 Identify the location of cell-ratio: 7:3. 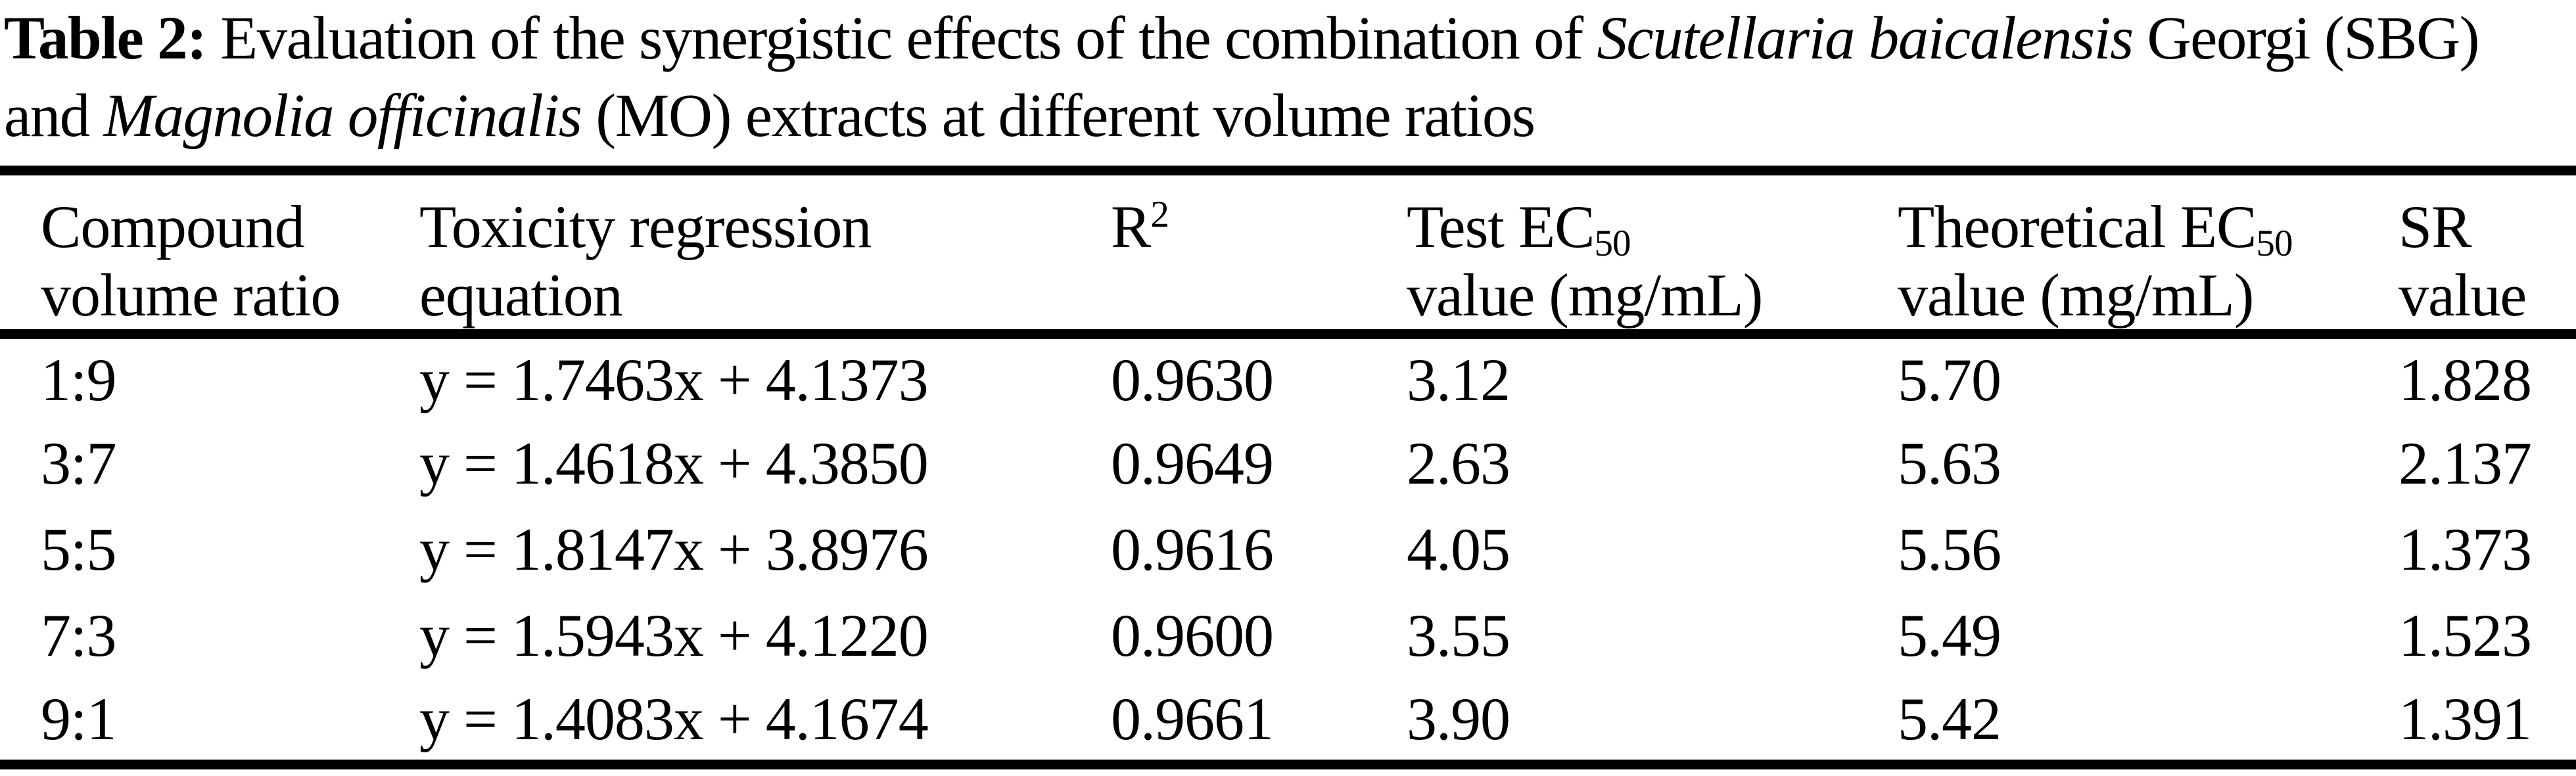
(79, 635).